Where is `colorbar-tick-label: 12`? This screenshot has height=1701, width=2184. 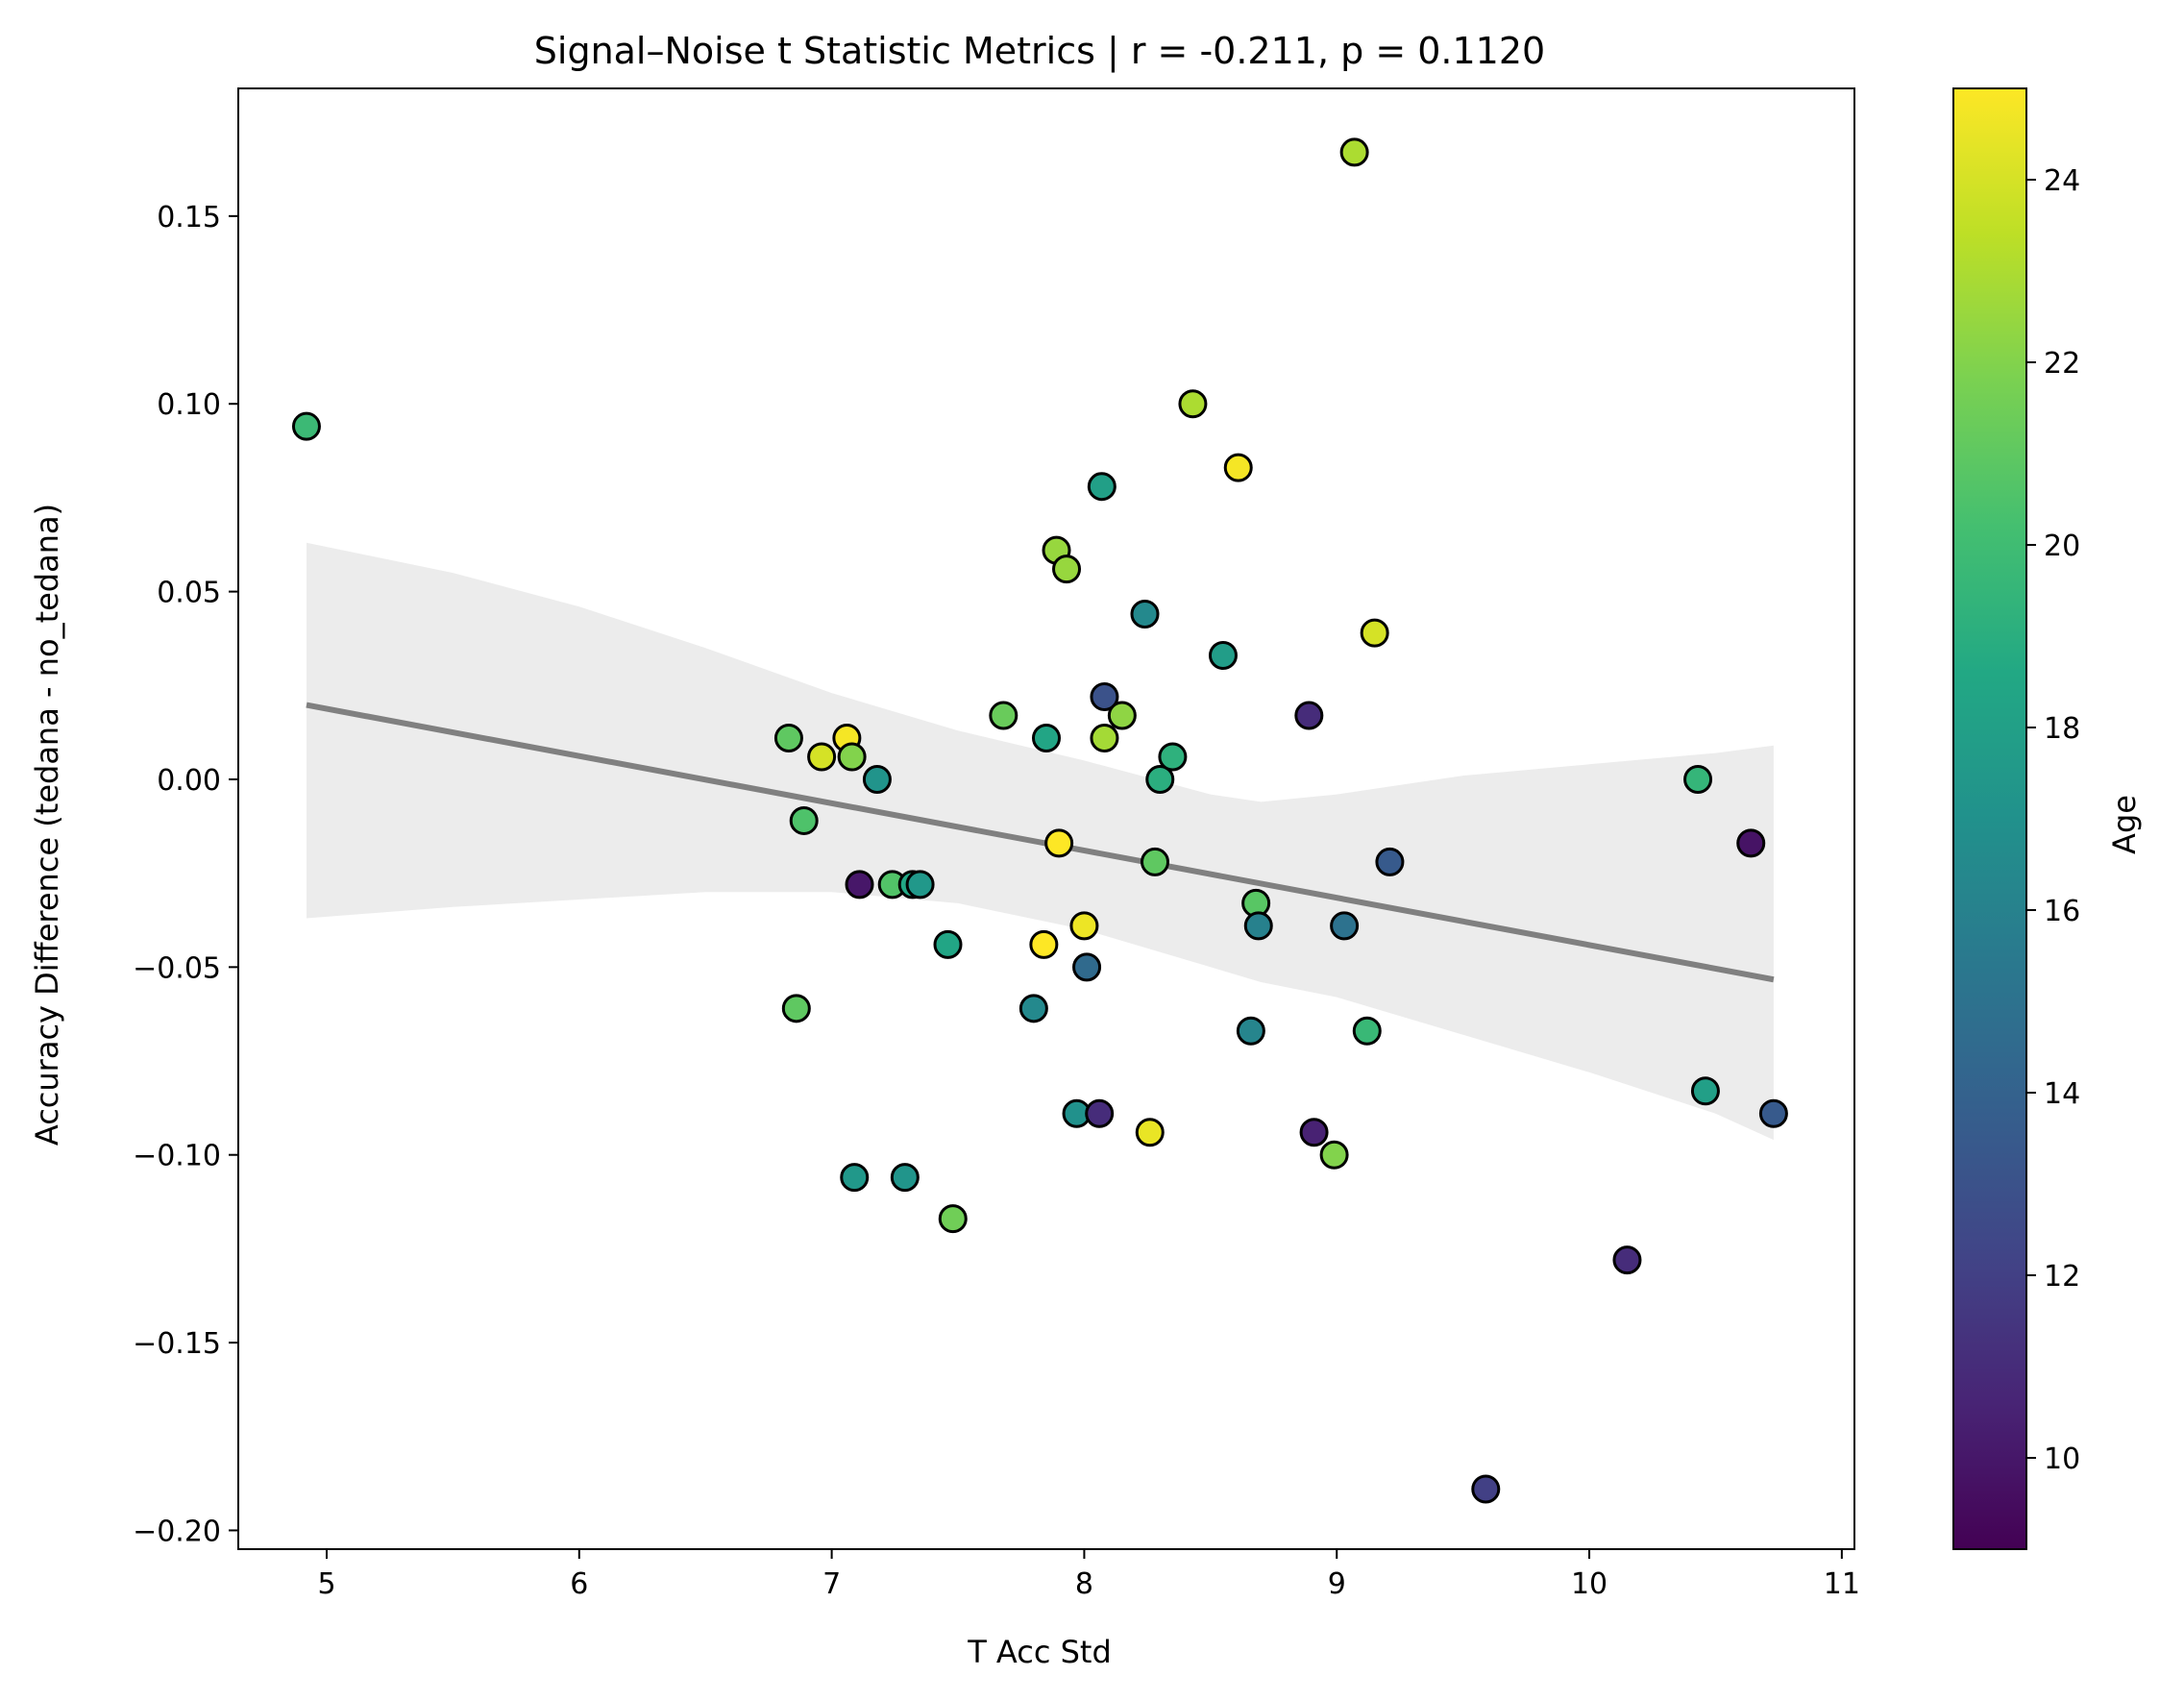
colorbar-tick-label: 12 is located at coordinates (2062, 1277).